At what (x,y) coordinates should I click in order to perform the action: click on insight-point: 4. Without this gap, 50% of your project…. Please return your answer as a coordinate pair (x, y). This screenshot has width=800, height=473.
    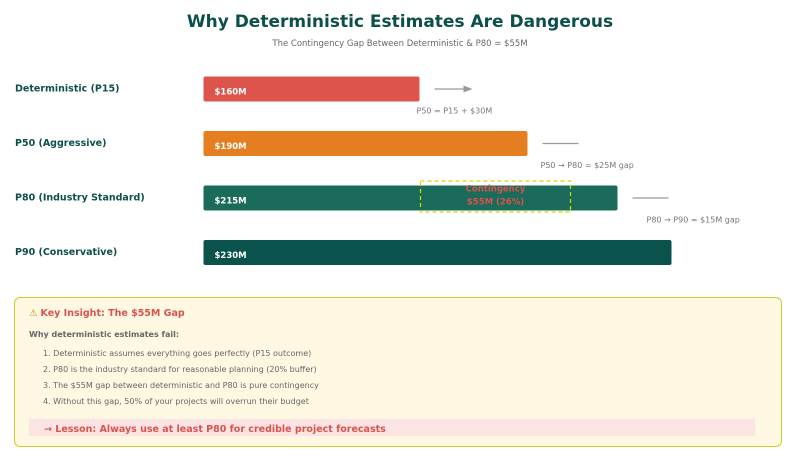
    Looking at the image, I should click on (176, 401).